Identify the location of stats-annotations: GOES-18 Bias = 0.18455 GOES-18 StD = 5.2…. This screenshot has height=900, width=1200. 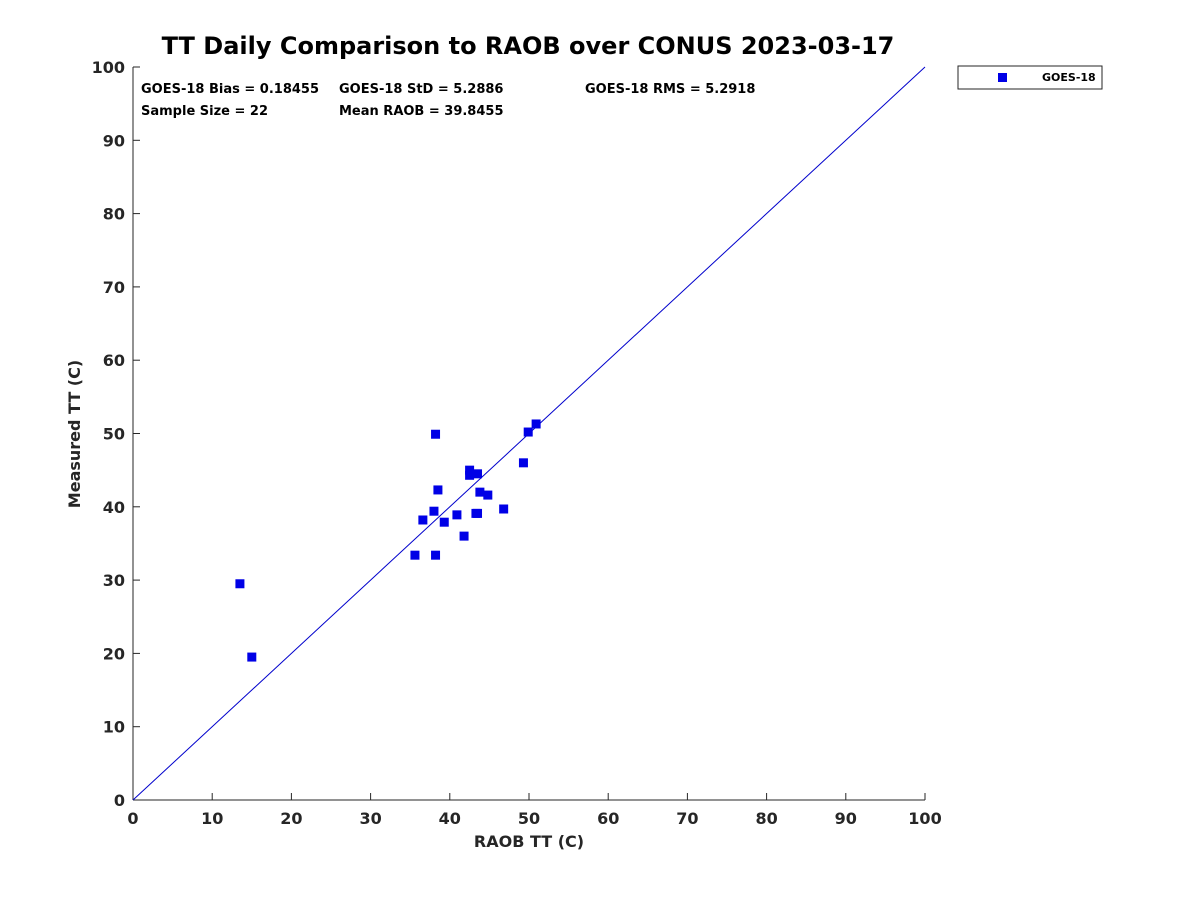
(448, 100).